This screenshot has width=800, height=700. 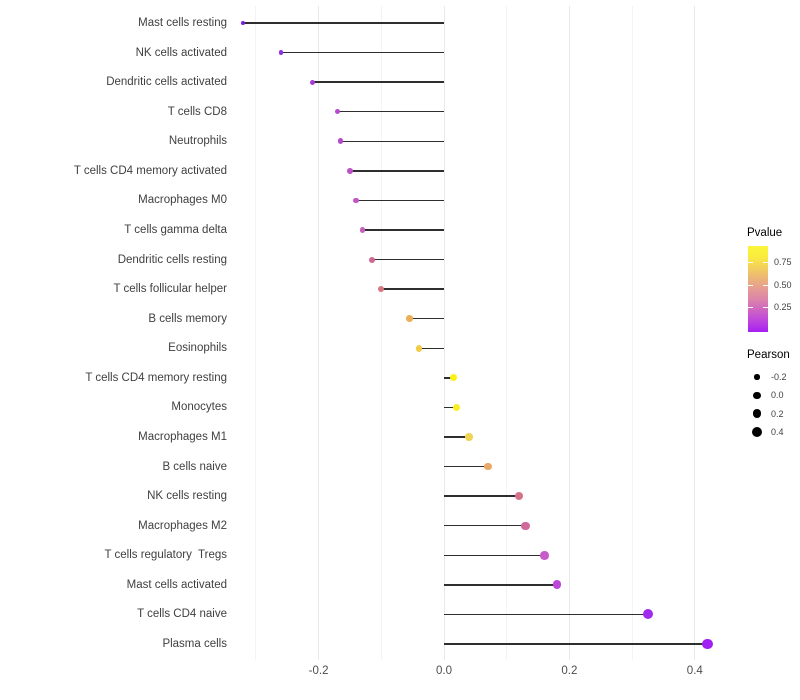 I want to click on category-label: Plasma cells, so click(x=194, y=643).